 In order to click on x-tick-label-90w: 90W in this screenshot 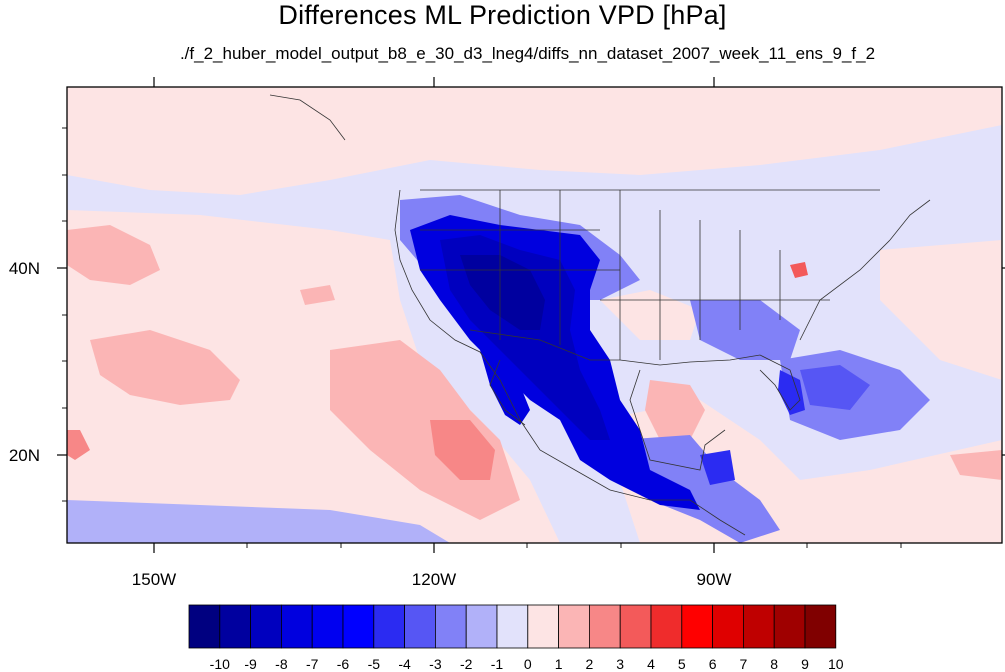, I will do `click(714, 579)`.